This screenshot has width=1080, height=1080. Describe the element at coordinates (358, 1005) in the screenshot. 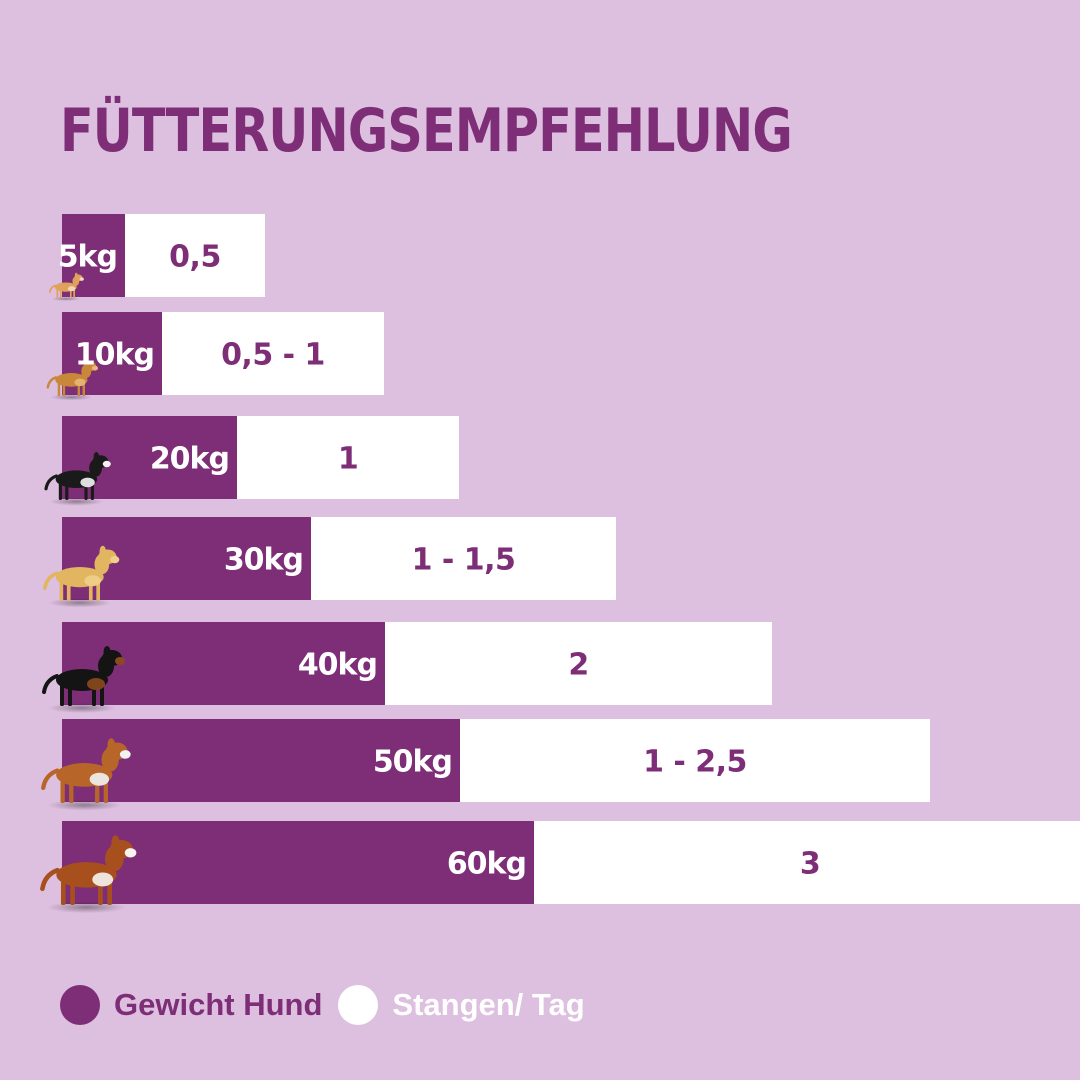

I see `legend-swatch-amount` at that location.